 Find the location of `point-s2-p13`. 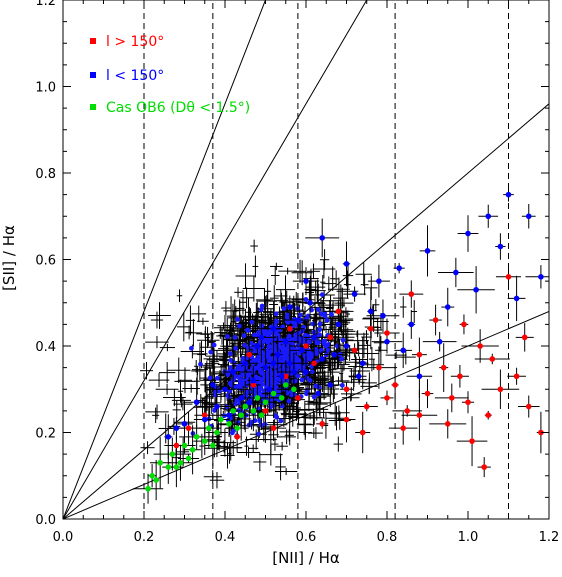

point-s2-p13 is located at coordinates (229, 424).